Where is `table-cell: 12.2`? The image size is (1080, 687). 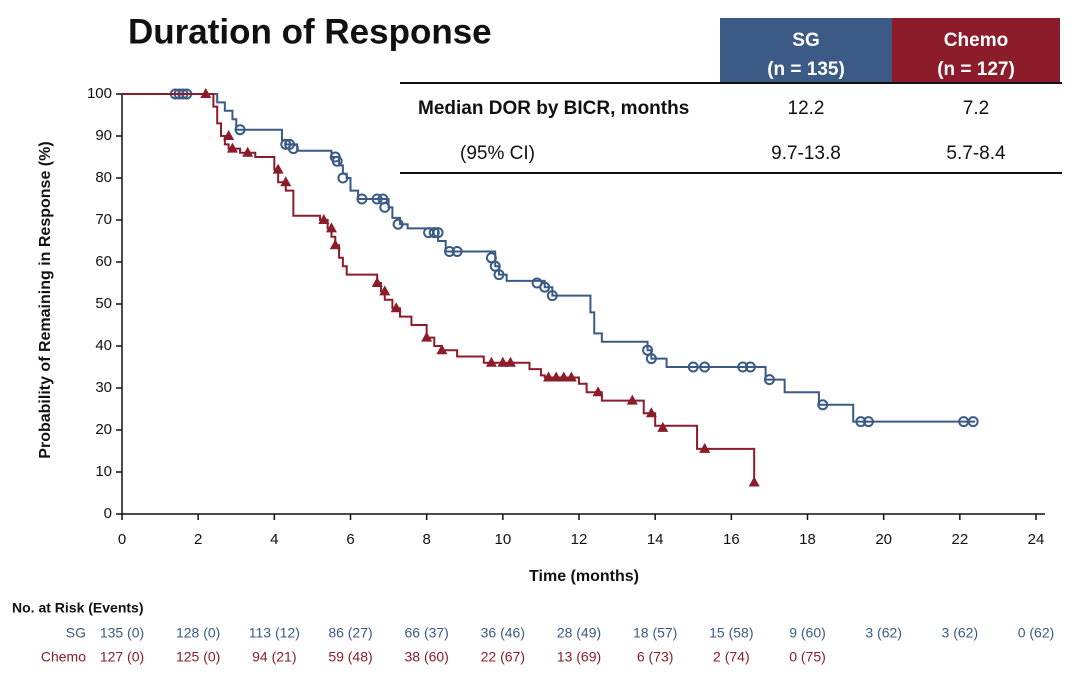 table-cell: 12.2 is located at coordinates (806, 108).